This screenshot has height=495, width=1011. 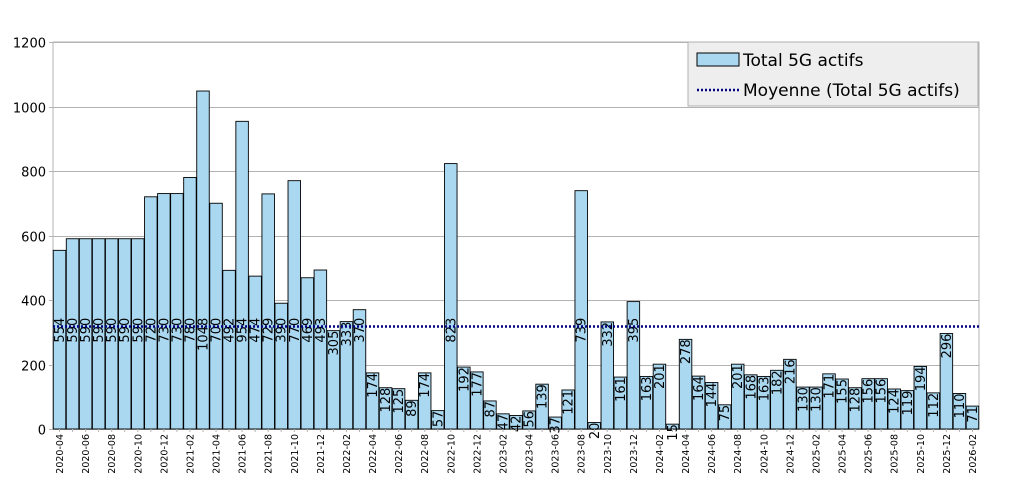 I want to click on xtick-label: 2020-04, so click(x=60, y=454).